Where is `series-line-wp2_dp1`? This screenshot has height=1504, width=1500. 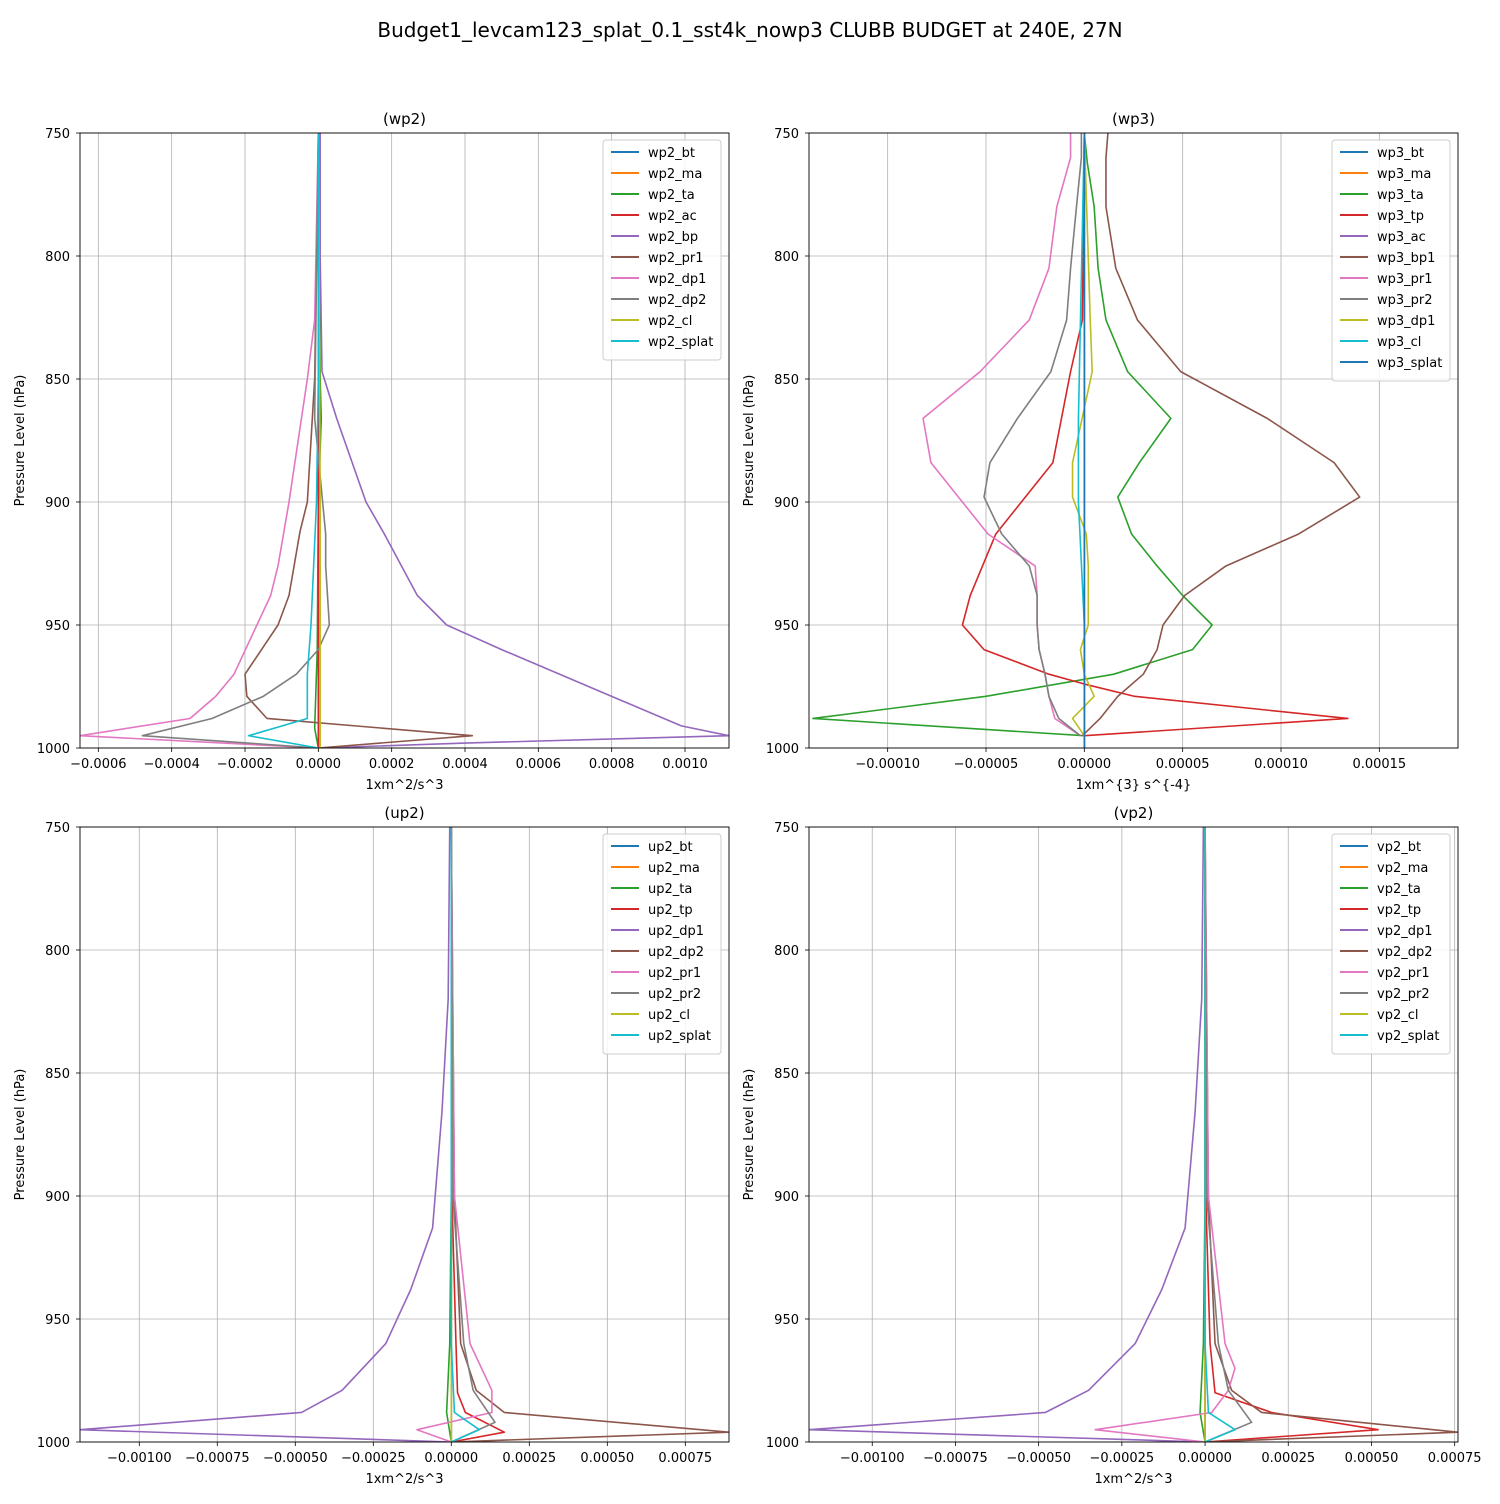 series-line-wp2_dp1 is located at coordinates (200, 440).